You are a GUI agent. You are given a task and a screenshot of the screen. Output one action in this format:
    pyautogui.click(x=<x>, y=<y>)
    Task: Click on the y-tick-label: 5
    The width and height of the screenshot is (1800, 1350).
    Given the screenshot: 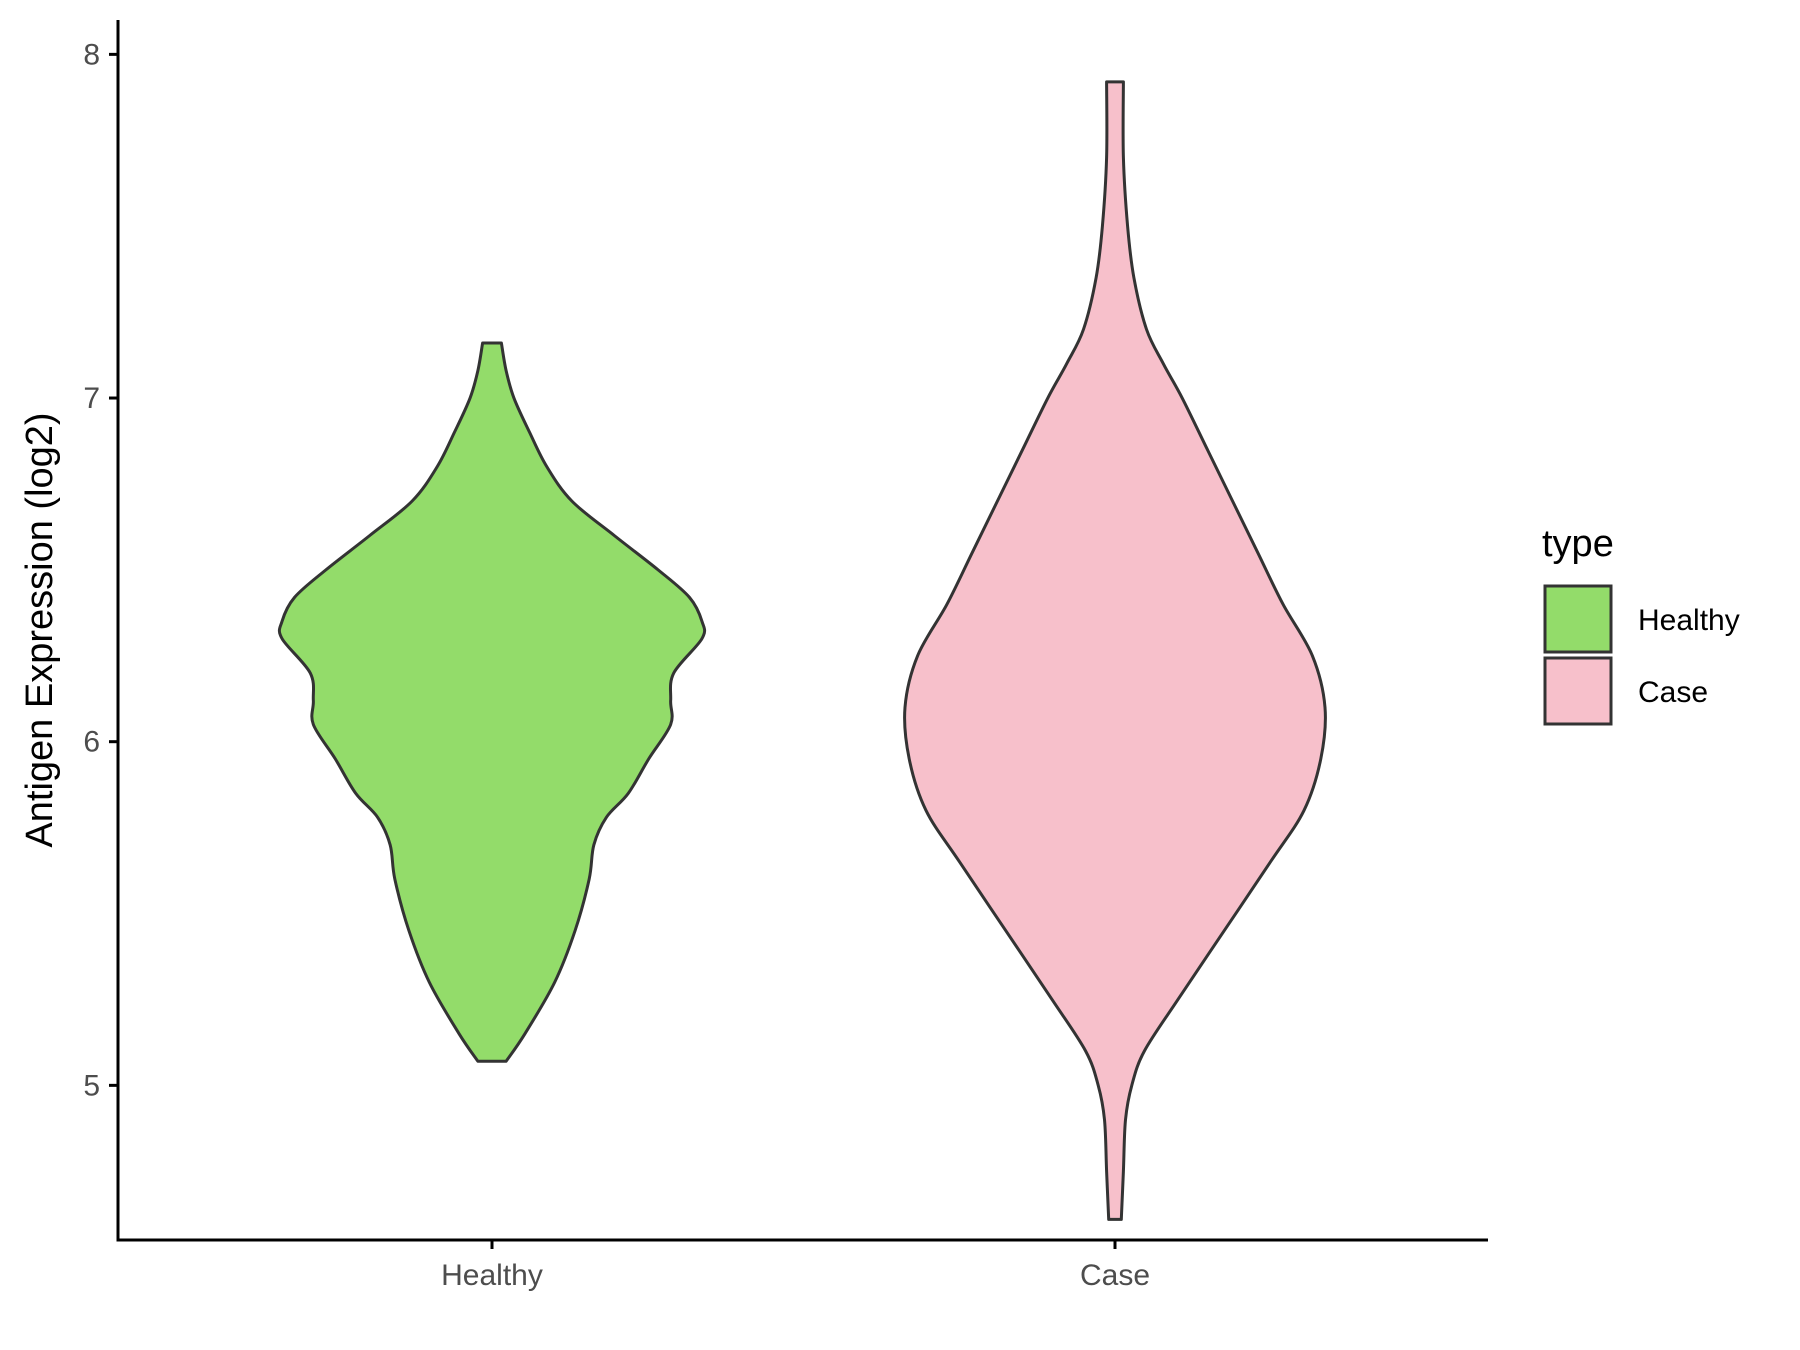 What is the action you would take?
    pyautogui.click(x=91, y=1085)
    